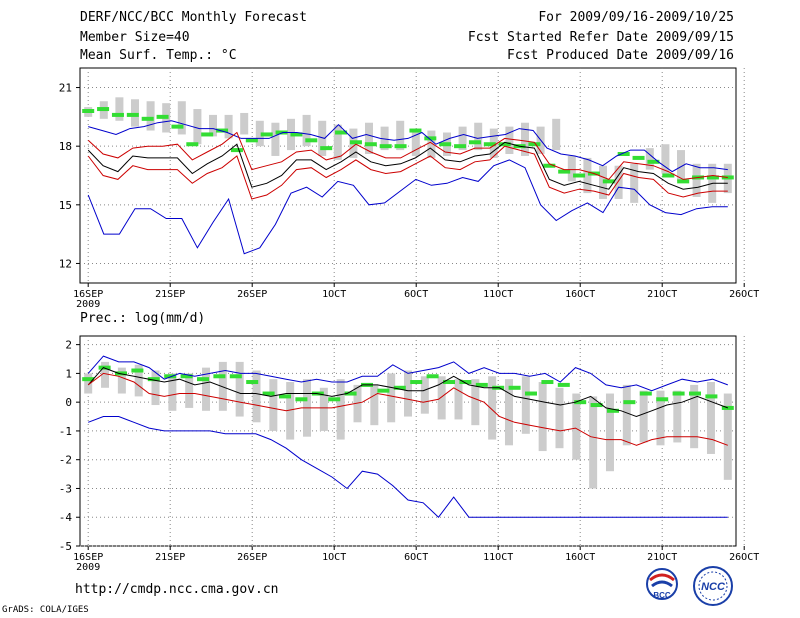 This screenshot has height=618, width=800. Describe the element at coordinates (177, 589) in the screenshot. I see `source-url: http://cmdp.ncc.cma.gov.cn` at that location.